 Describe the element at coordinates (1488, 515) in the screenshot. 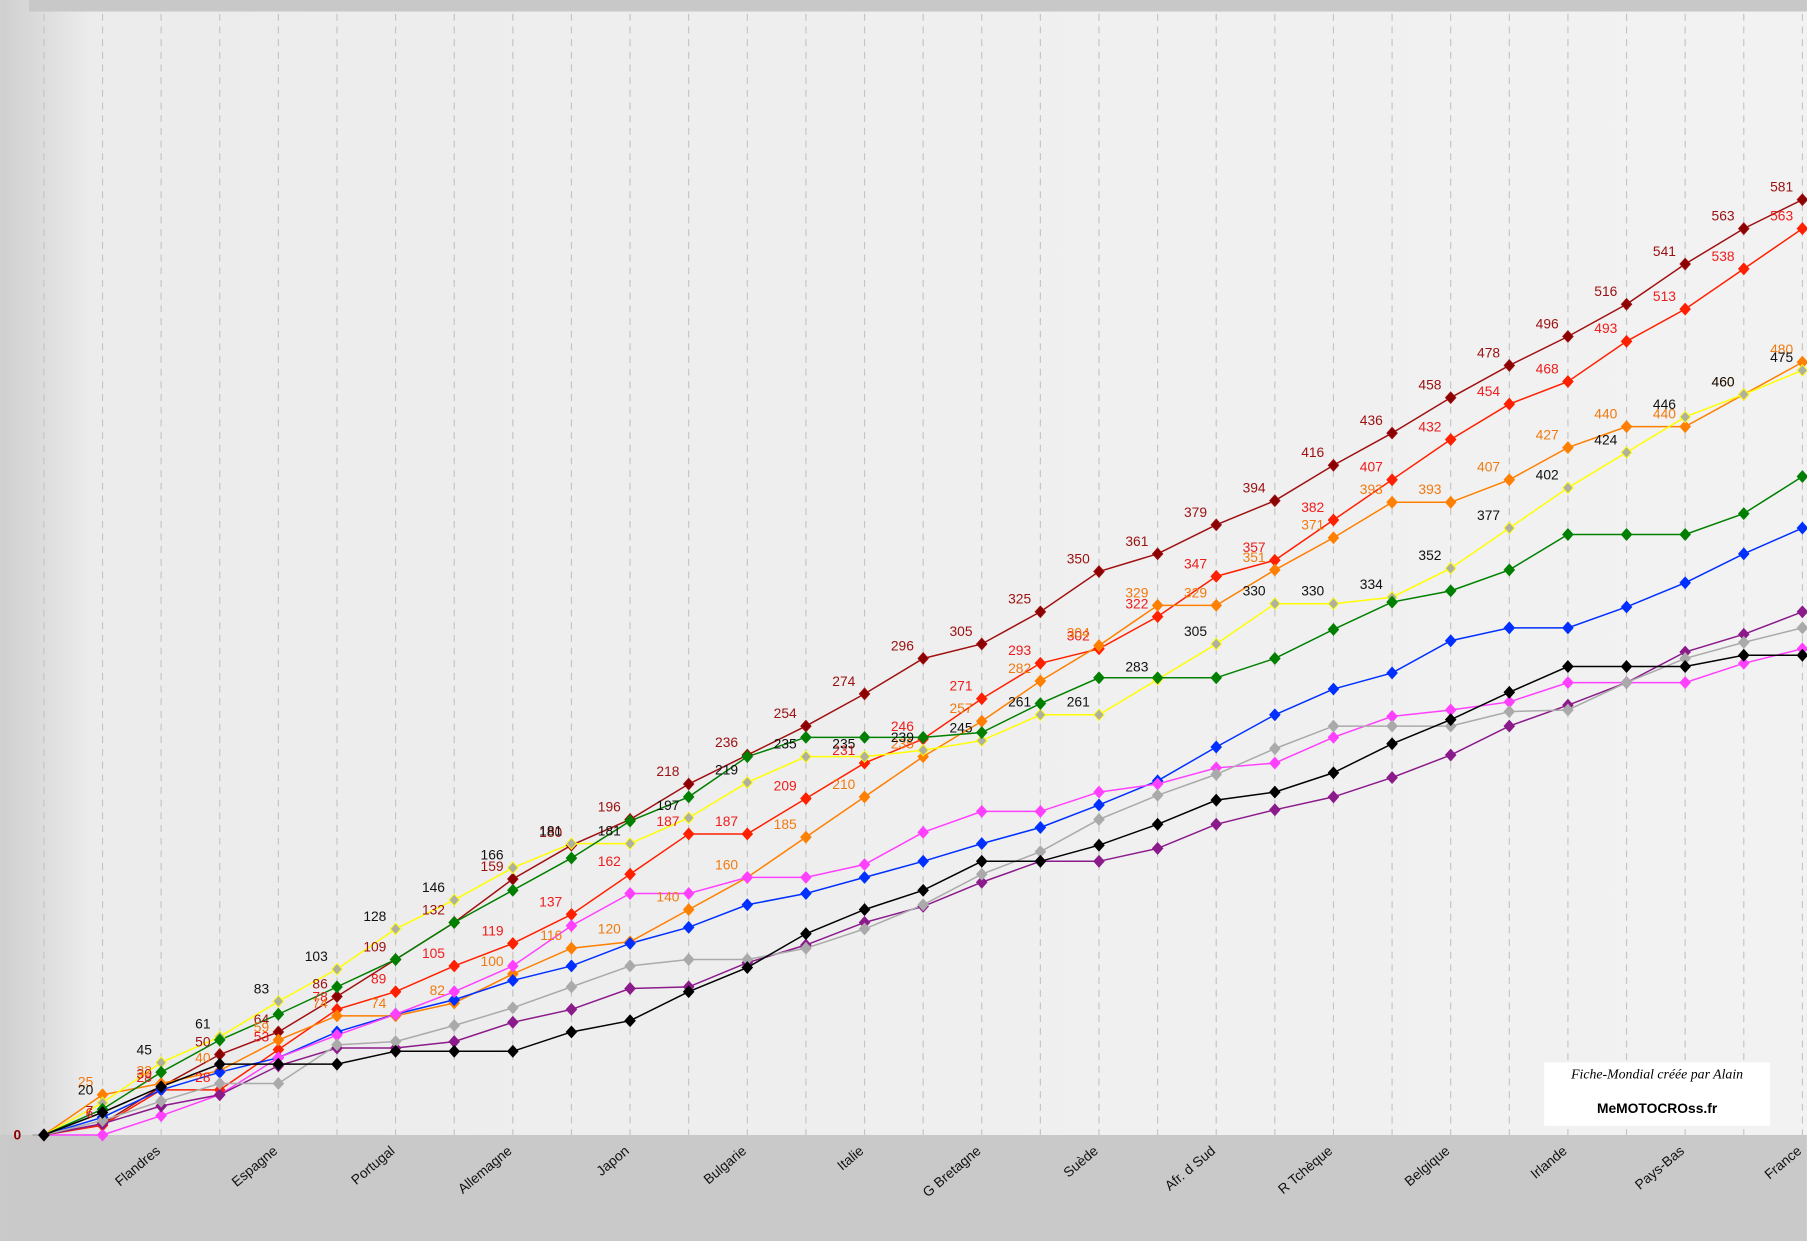

I see `data-label: 377` at that location.